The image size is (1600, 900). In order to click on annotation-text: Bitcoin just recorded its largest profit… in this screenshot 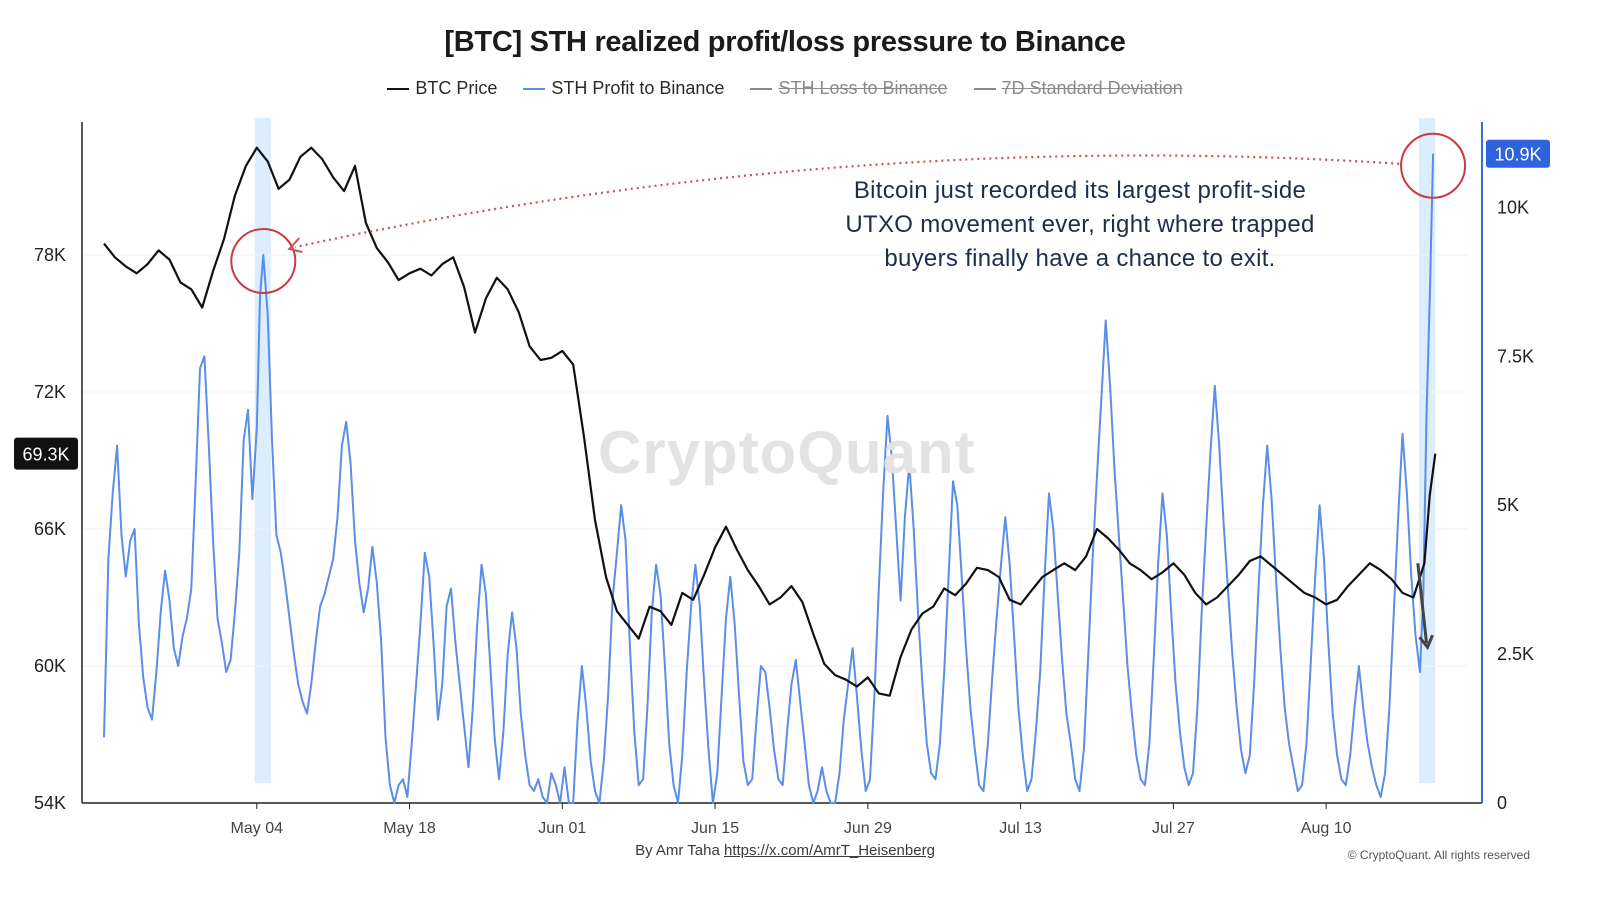, I will do `click(1080, 225)`.